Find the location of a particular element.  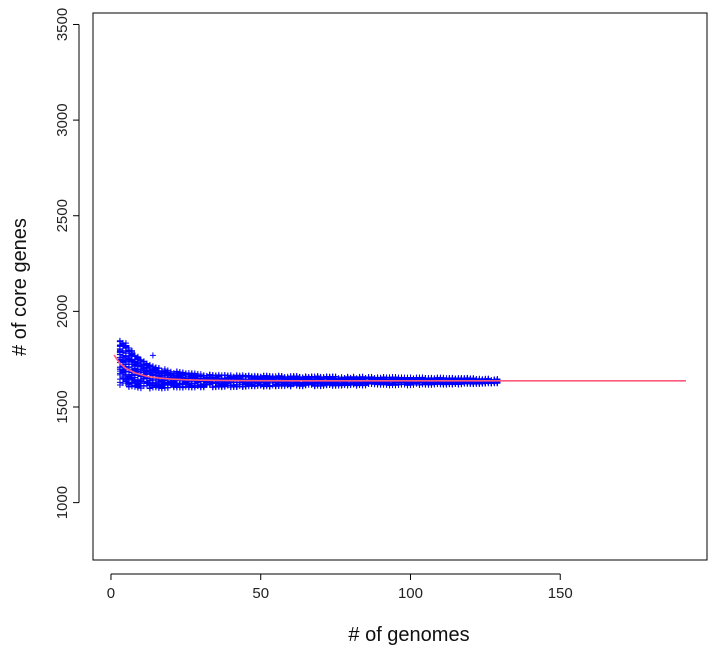

fit-curve-layer is located at coordinates (399, 368).